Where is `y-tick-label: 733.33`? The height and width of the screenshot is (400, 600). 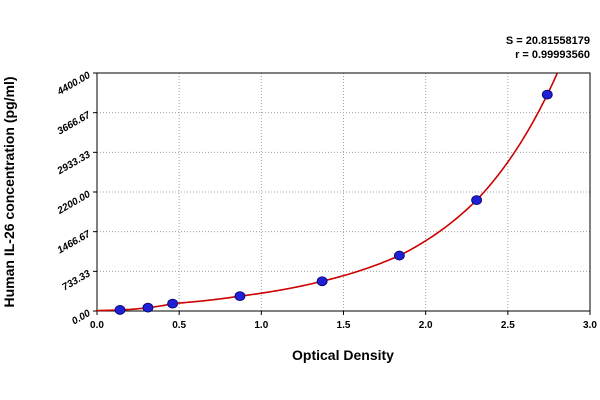 y-tick-label: 733.33 is located at coordinates (77, 280).